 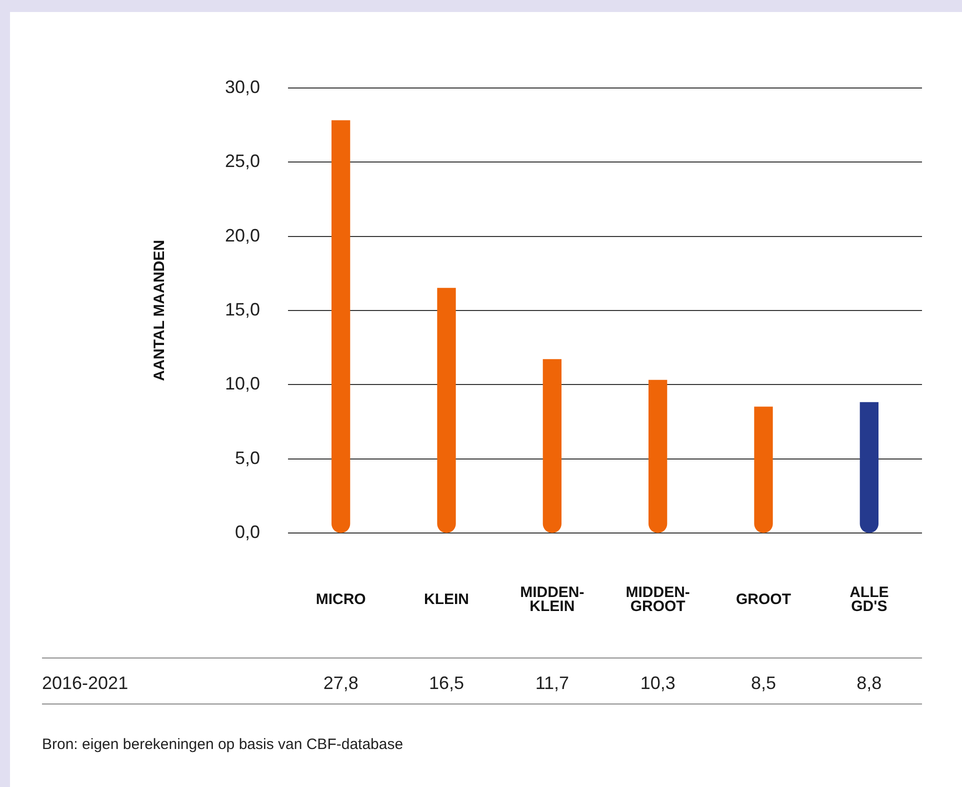 I want to click on y-tick-label: 20,0, so click(x=242, y=235).